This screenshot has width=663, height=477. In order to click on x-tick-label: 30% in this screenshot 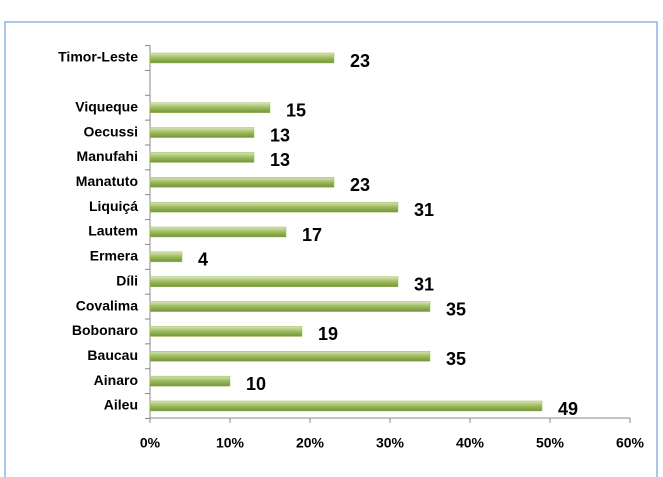, I will do `click(390, 443)`.